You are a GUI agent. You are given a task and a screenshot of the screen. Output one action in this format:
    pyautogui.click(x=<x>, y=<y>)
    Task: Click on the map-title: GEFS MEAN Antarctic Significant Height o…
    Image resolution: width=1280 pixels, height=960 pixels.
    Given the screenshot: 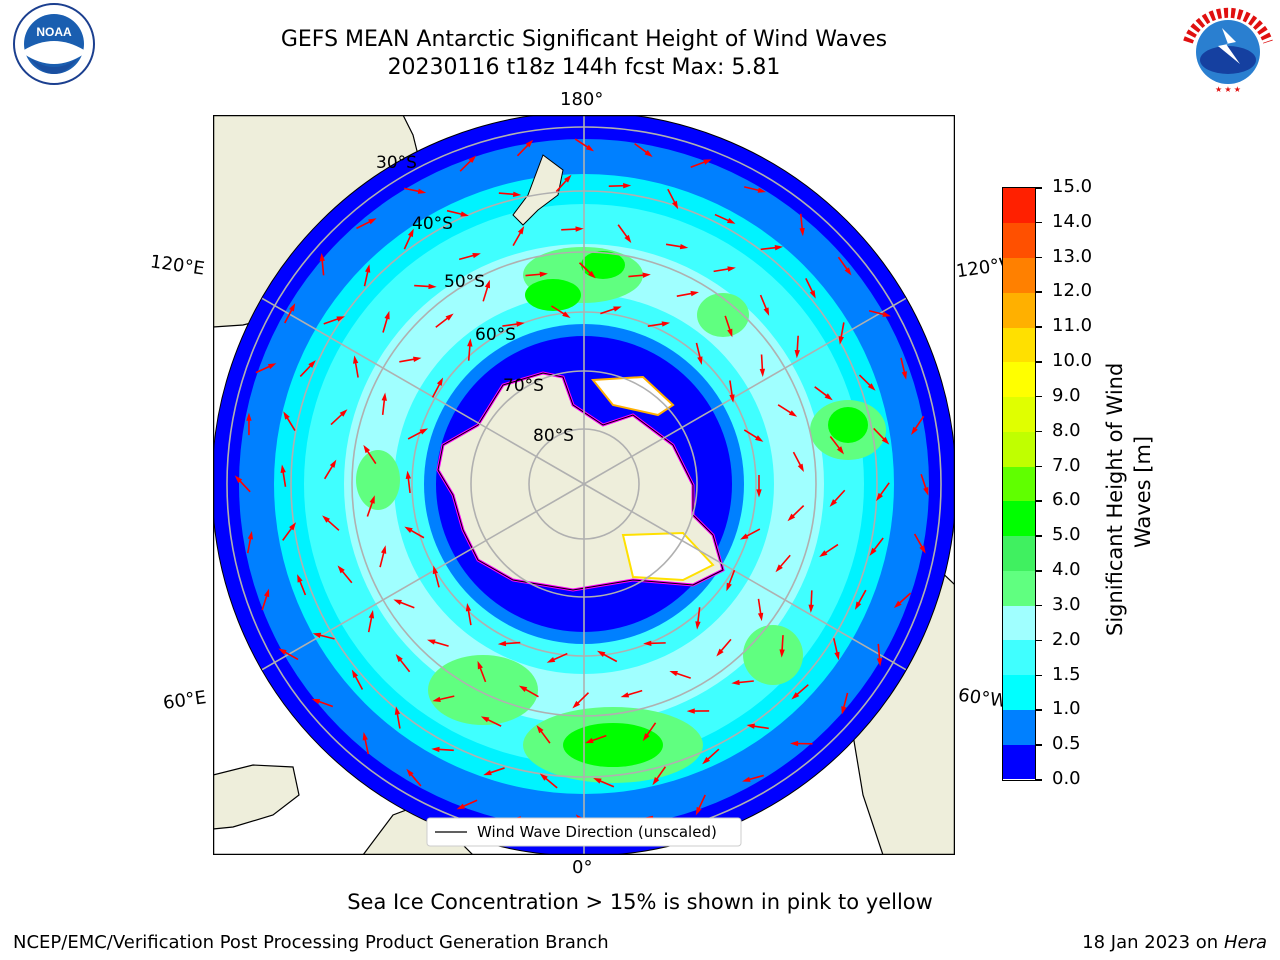 What is the action you would take?
    pyautogui.click(x=584, y=39)
    